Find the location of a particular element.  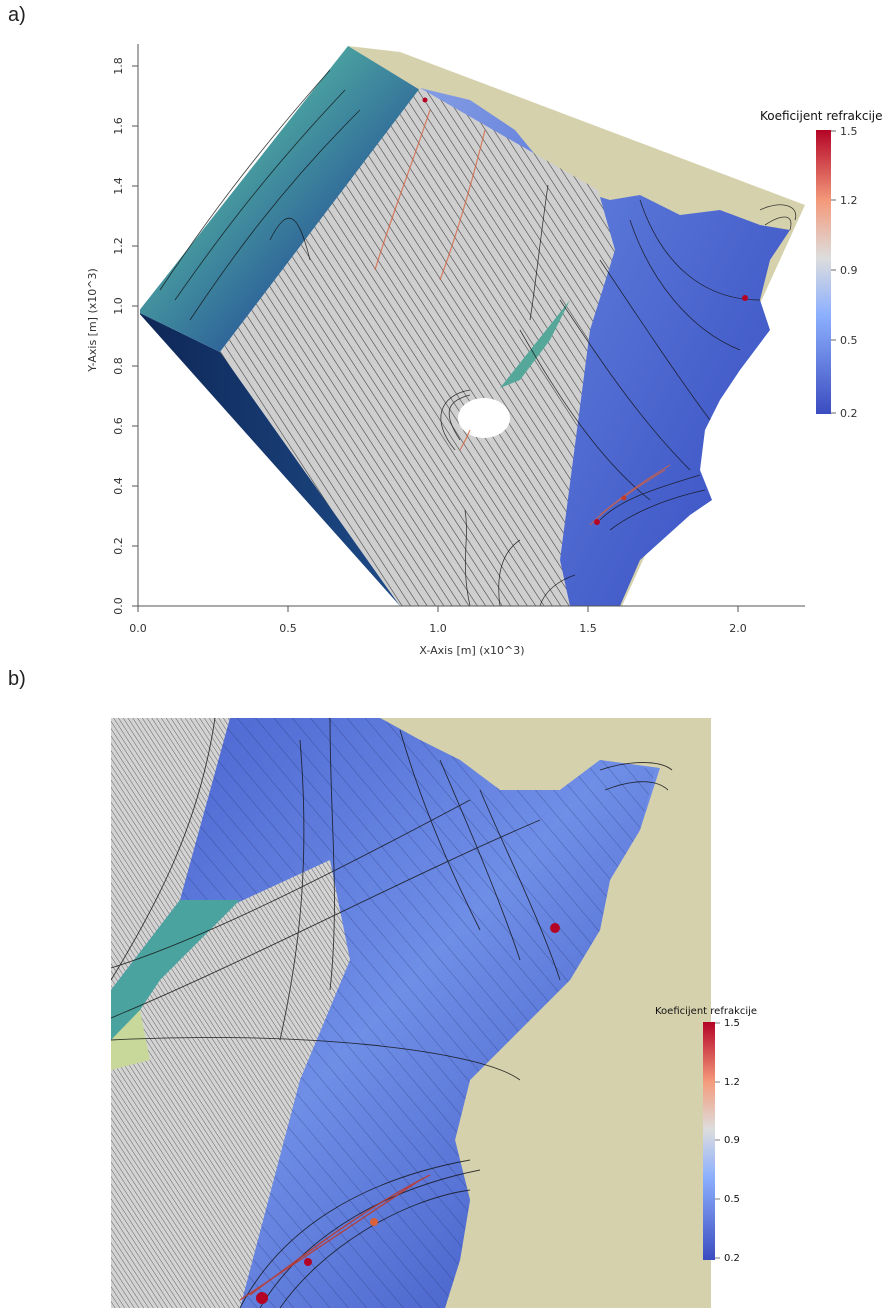

island is located at coordinates (484, 418).